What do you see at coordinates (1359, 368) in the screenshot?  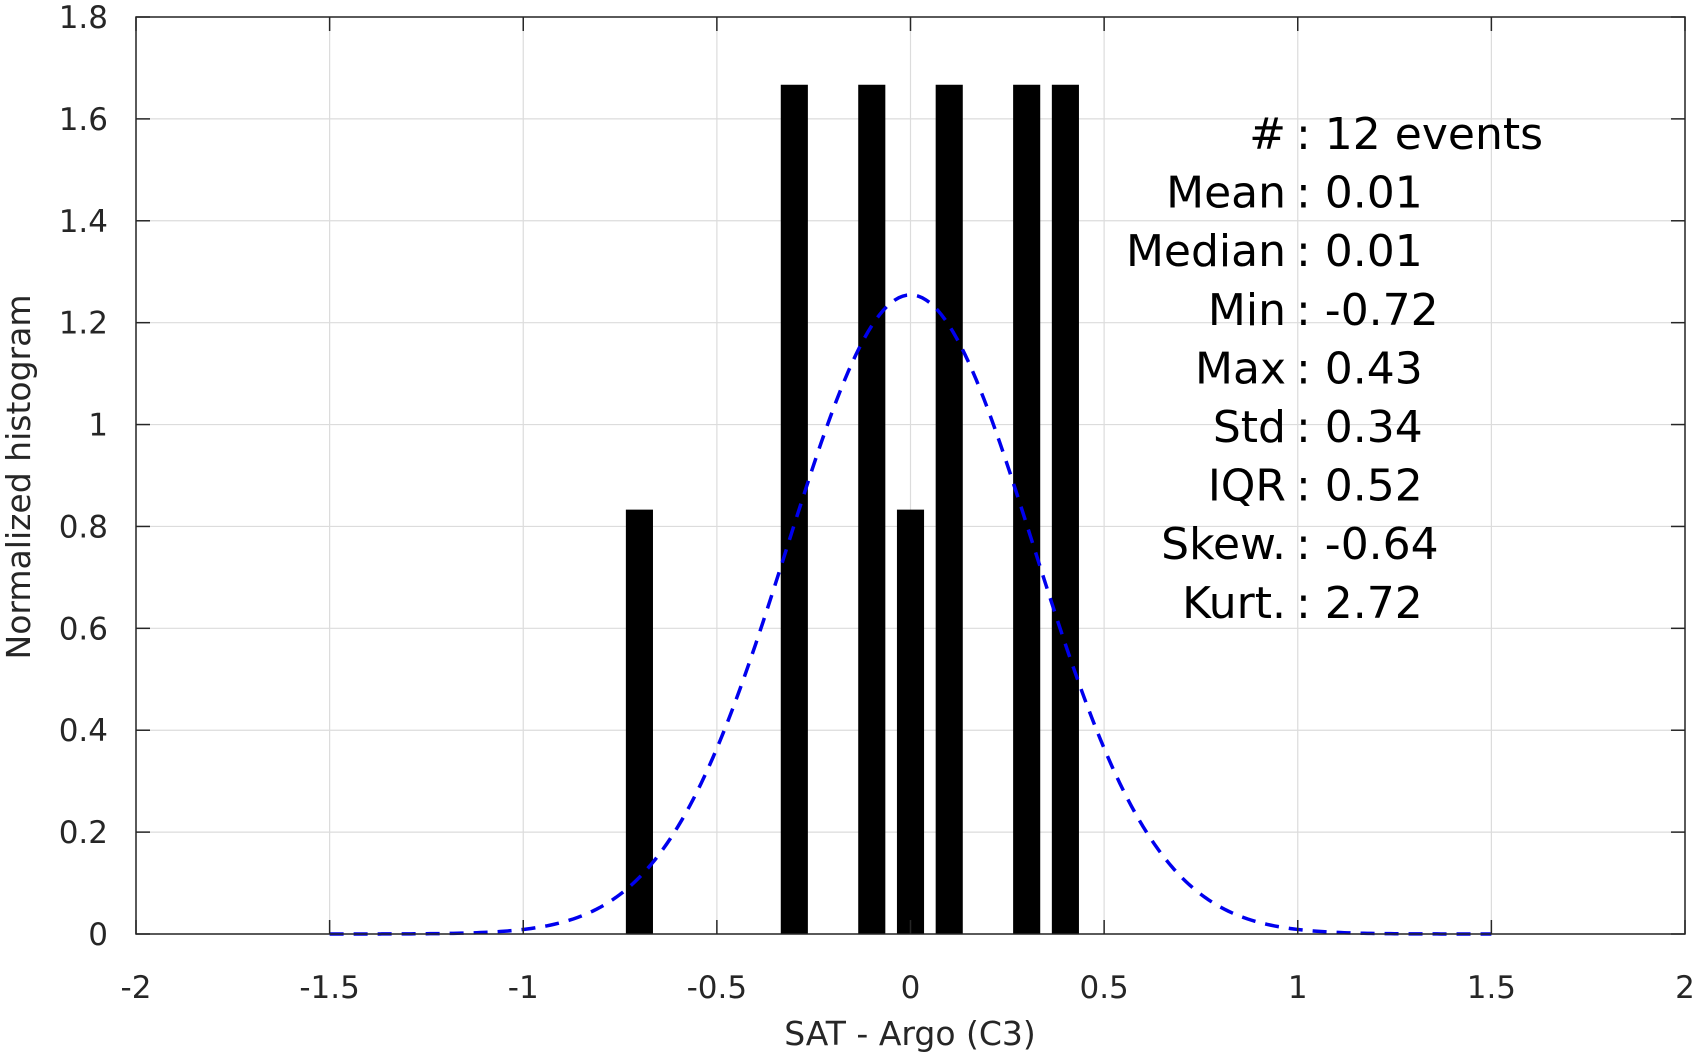 I see `stat-value-4: : 0.43` at bounding box center [1359, 368].